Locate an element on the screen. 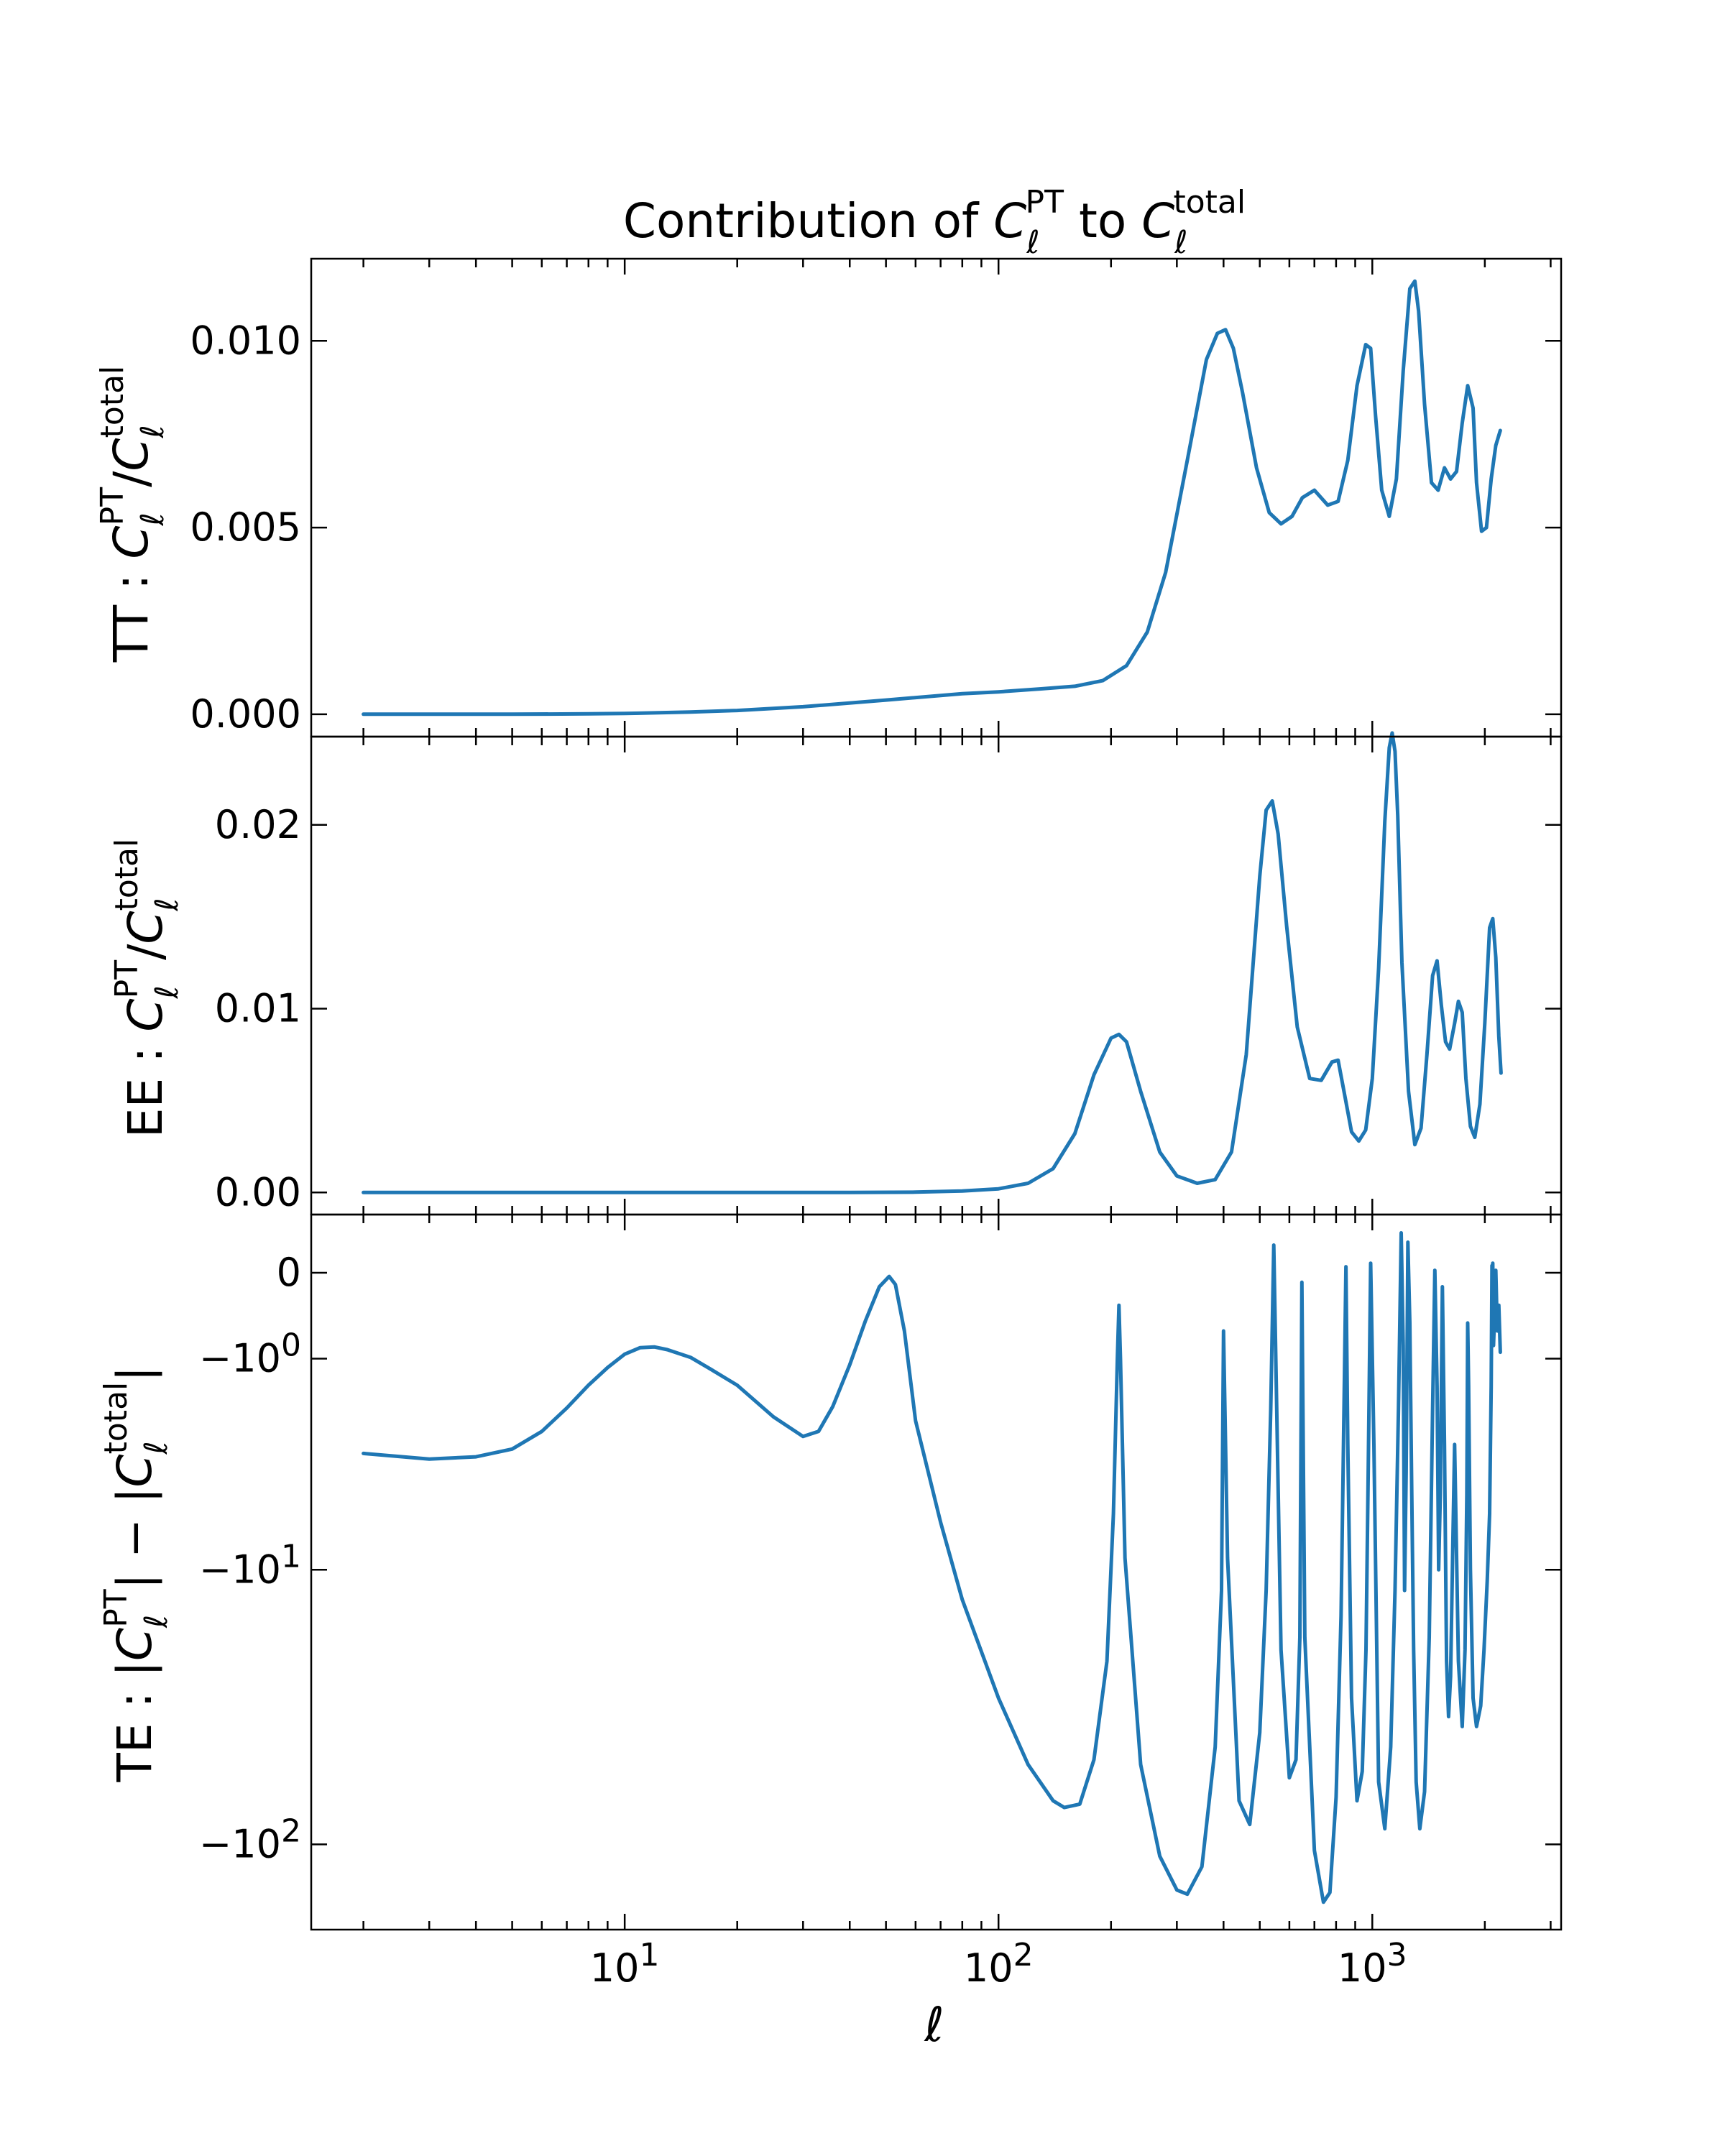 This screenshot has height=2156, width=1725. ee-ytick-label: 0.01 is located at coordinates (258, 1008).